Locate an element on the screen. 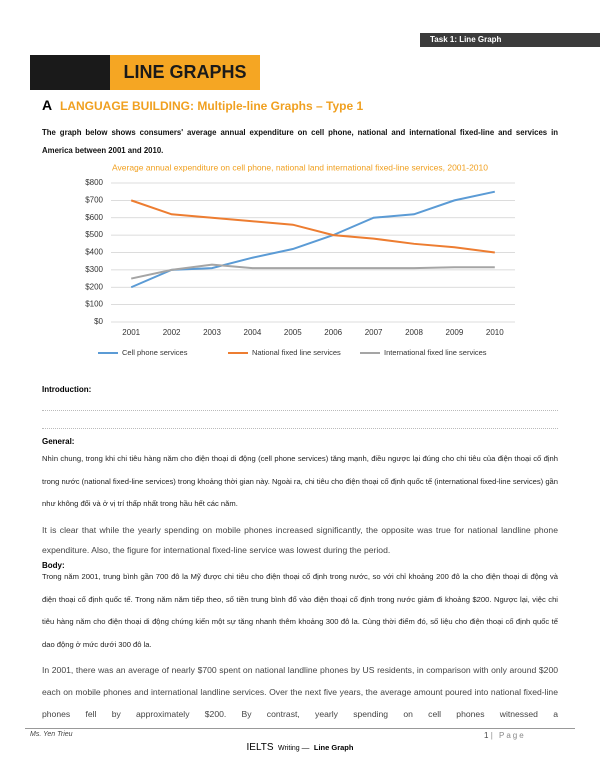  page-number: 1 is located at coordinates (486, 735).